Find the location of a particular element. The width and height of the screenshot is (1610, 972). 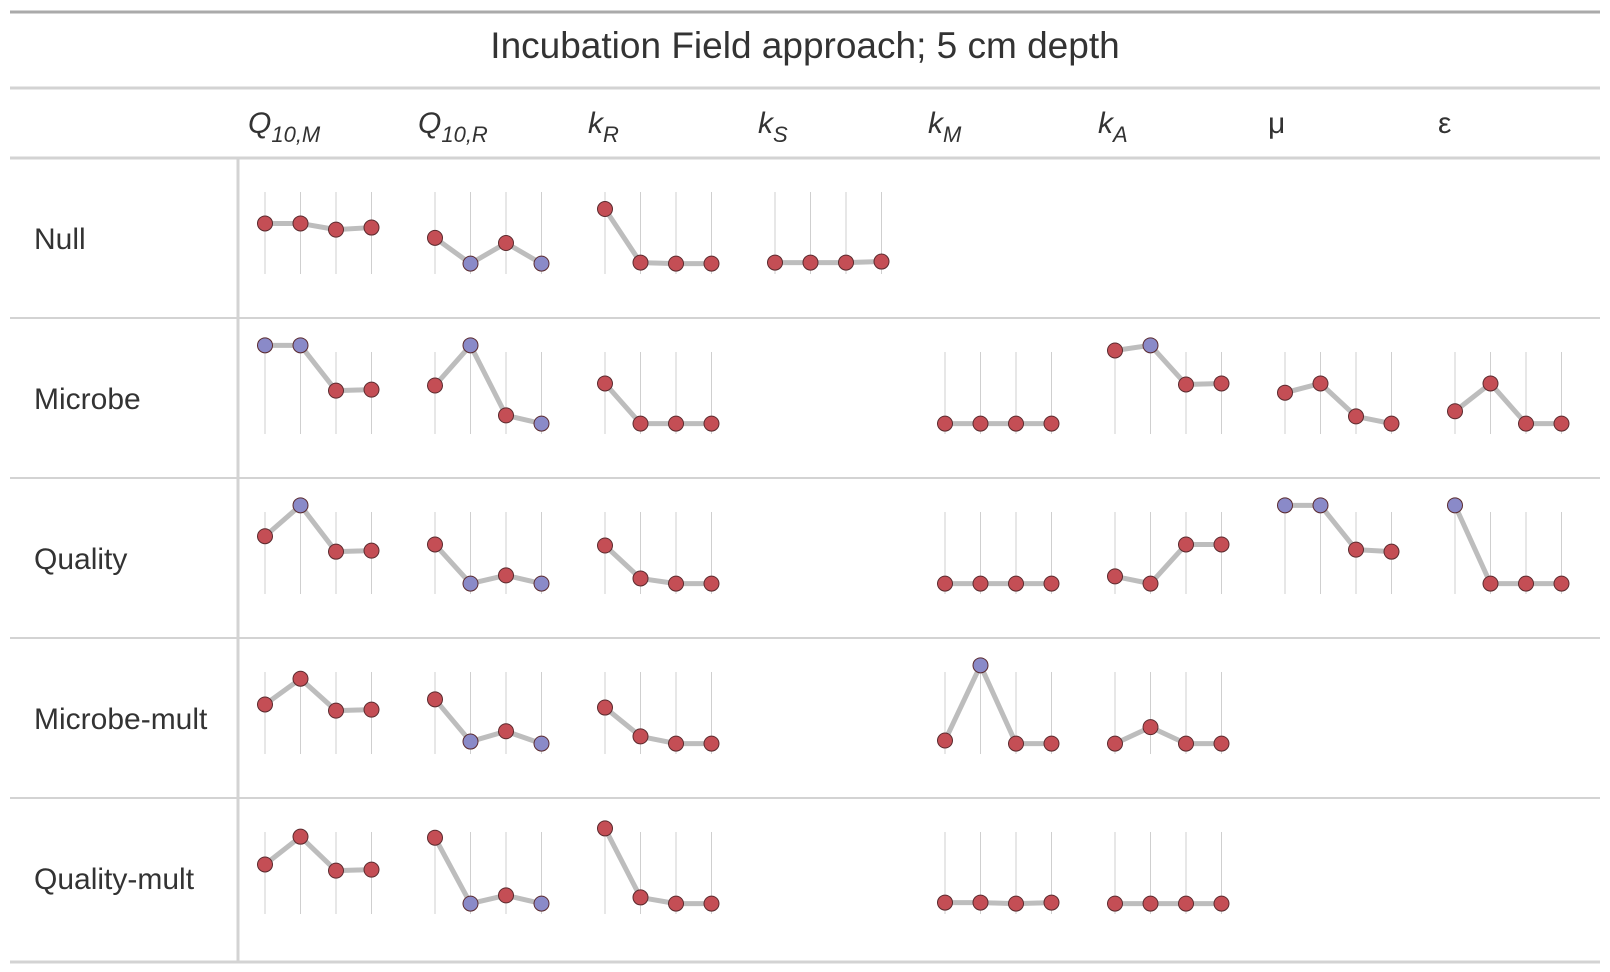

sparkline-microbe-ka is located at coordinates (1168, 385).